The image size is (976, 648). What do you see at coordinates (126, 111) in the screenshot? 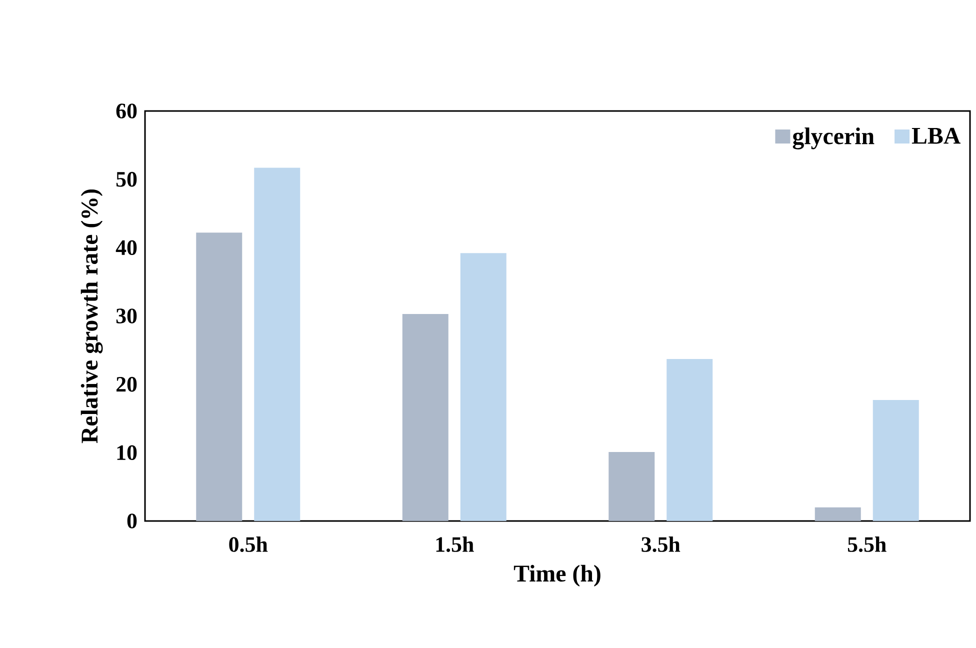
I see `y-tick-label: 60` at bounding box center [126, 111].